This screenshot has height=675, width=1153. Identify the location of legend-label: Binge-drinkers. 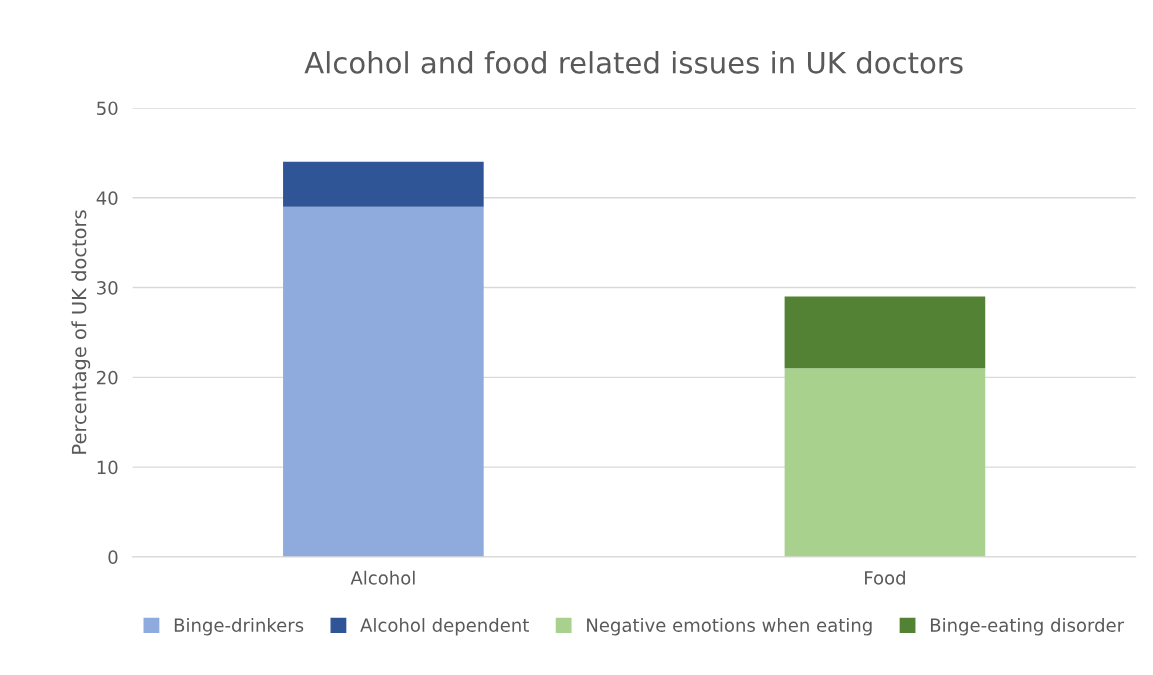
(239, 627).